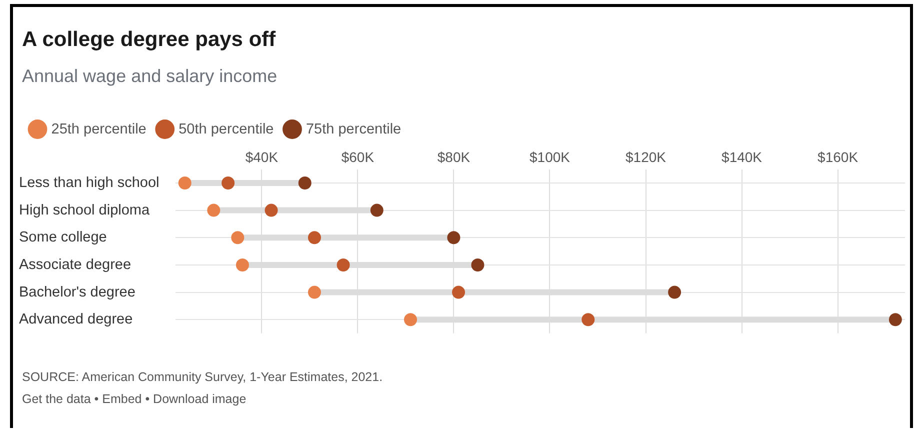  What do you see at coordinates (89, 182) in the screenshot?
I see `y-tick-label: Less than high school` at bounding box center [89, 182].